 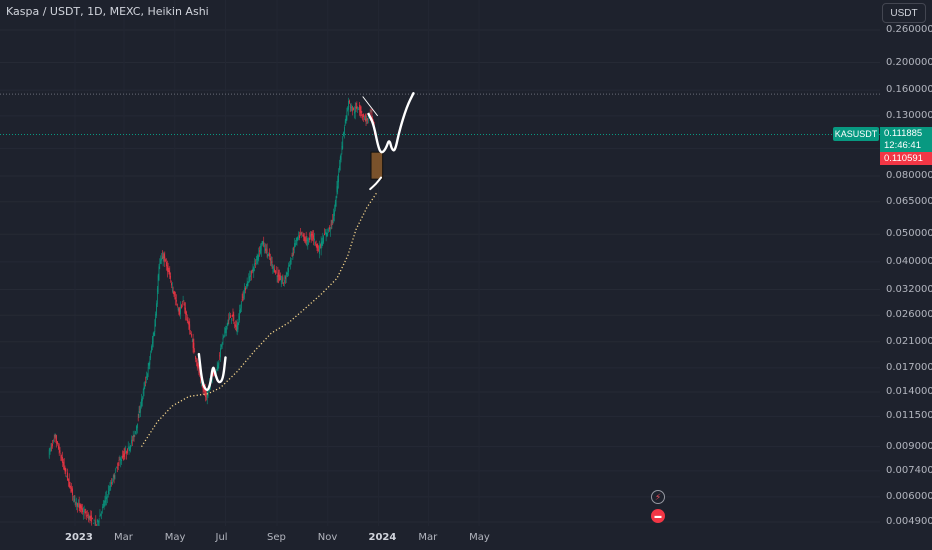 What do you see at coordinates (375, 183) in the screenshot?
I see `support-curve-drawing` at bounding box center [375, 183].